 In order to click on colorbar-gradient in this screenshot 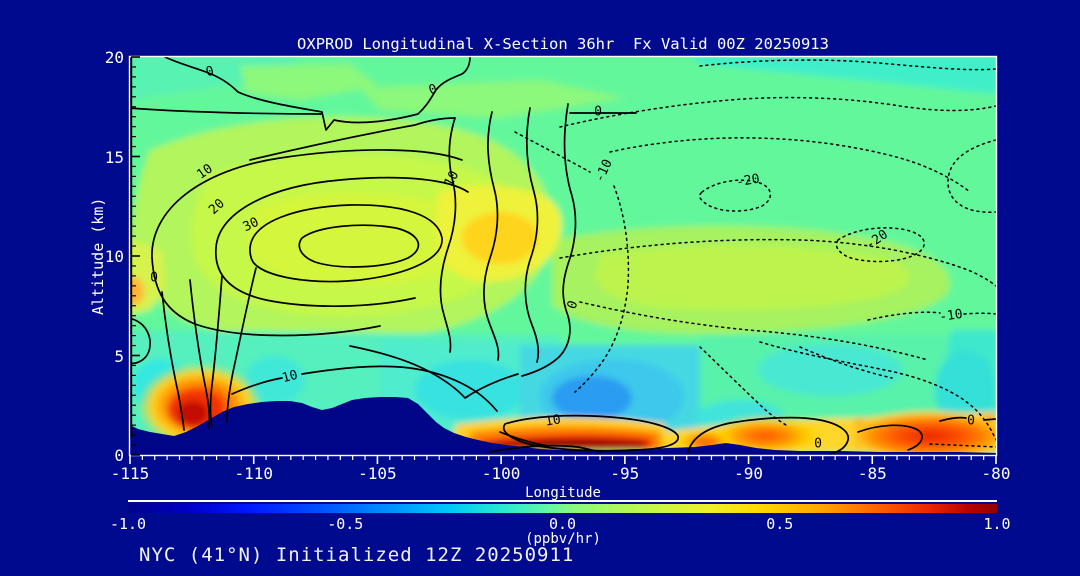, I will do `click(562, 508)`.